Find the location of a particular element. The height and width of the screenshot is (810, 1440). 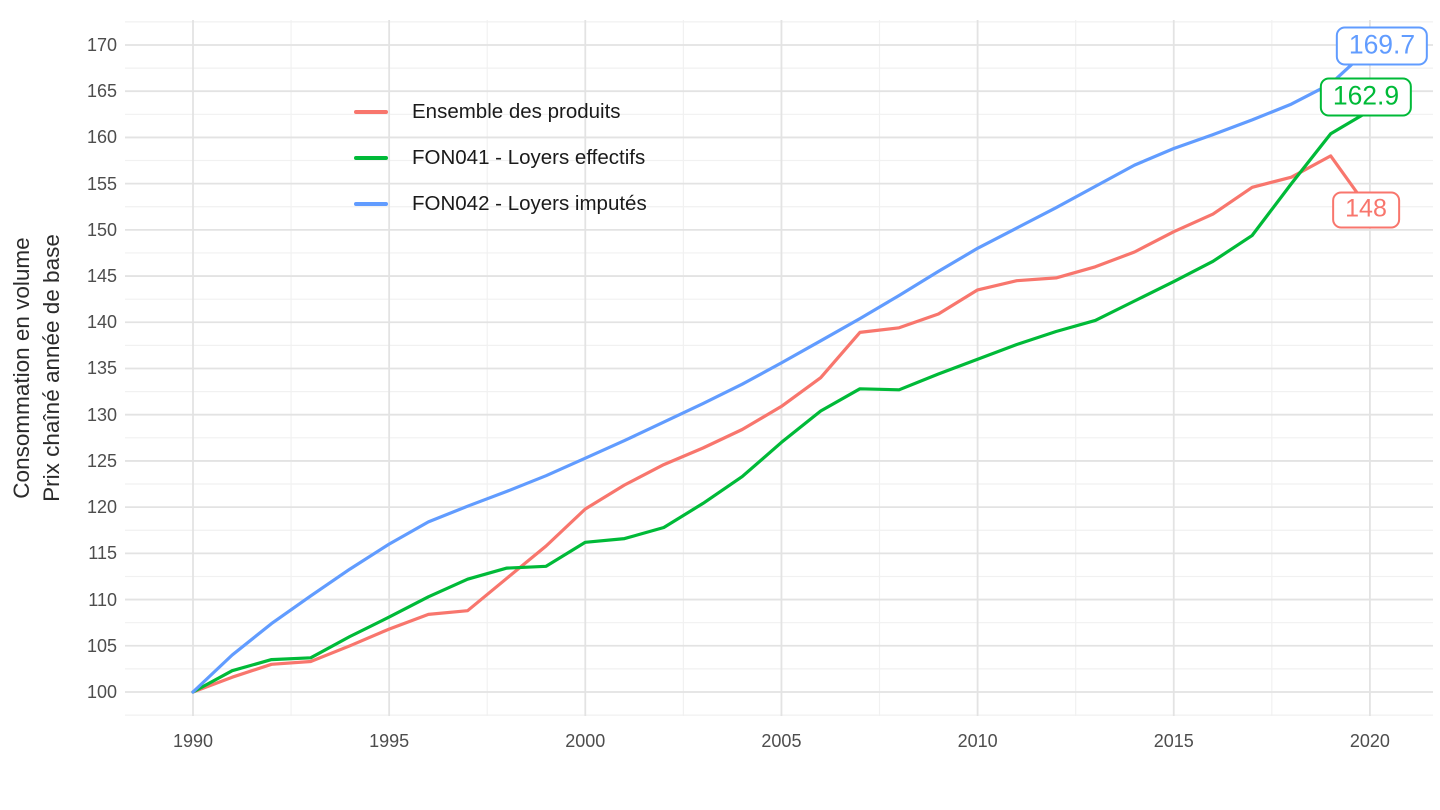

x-tick-label-2020: 2020 is located at coordinates (1369, 741).